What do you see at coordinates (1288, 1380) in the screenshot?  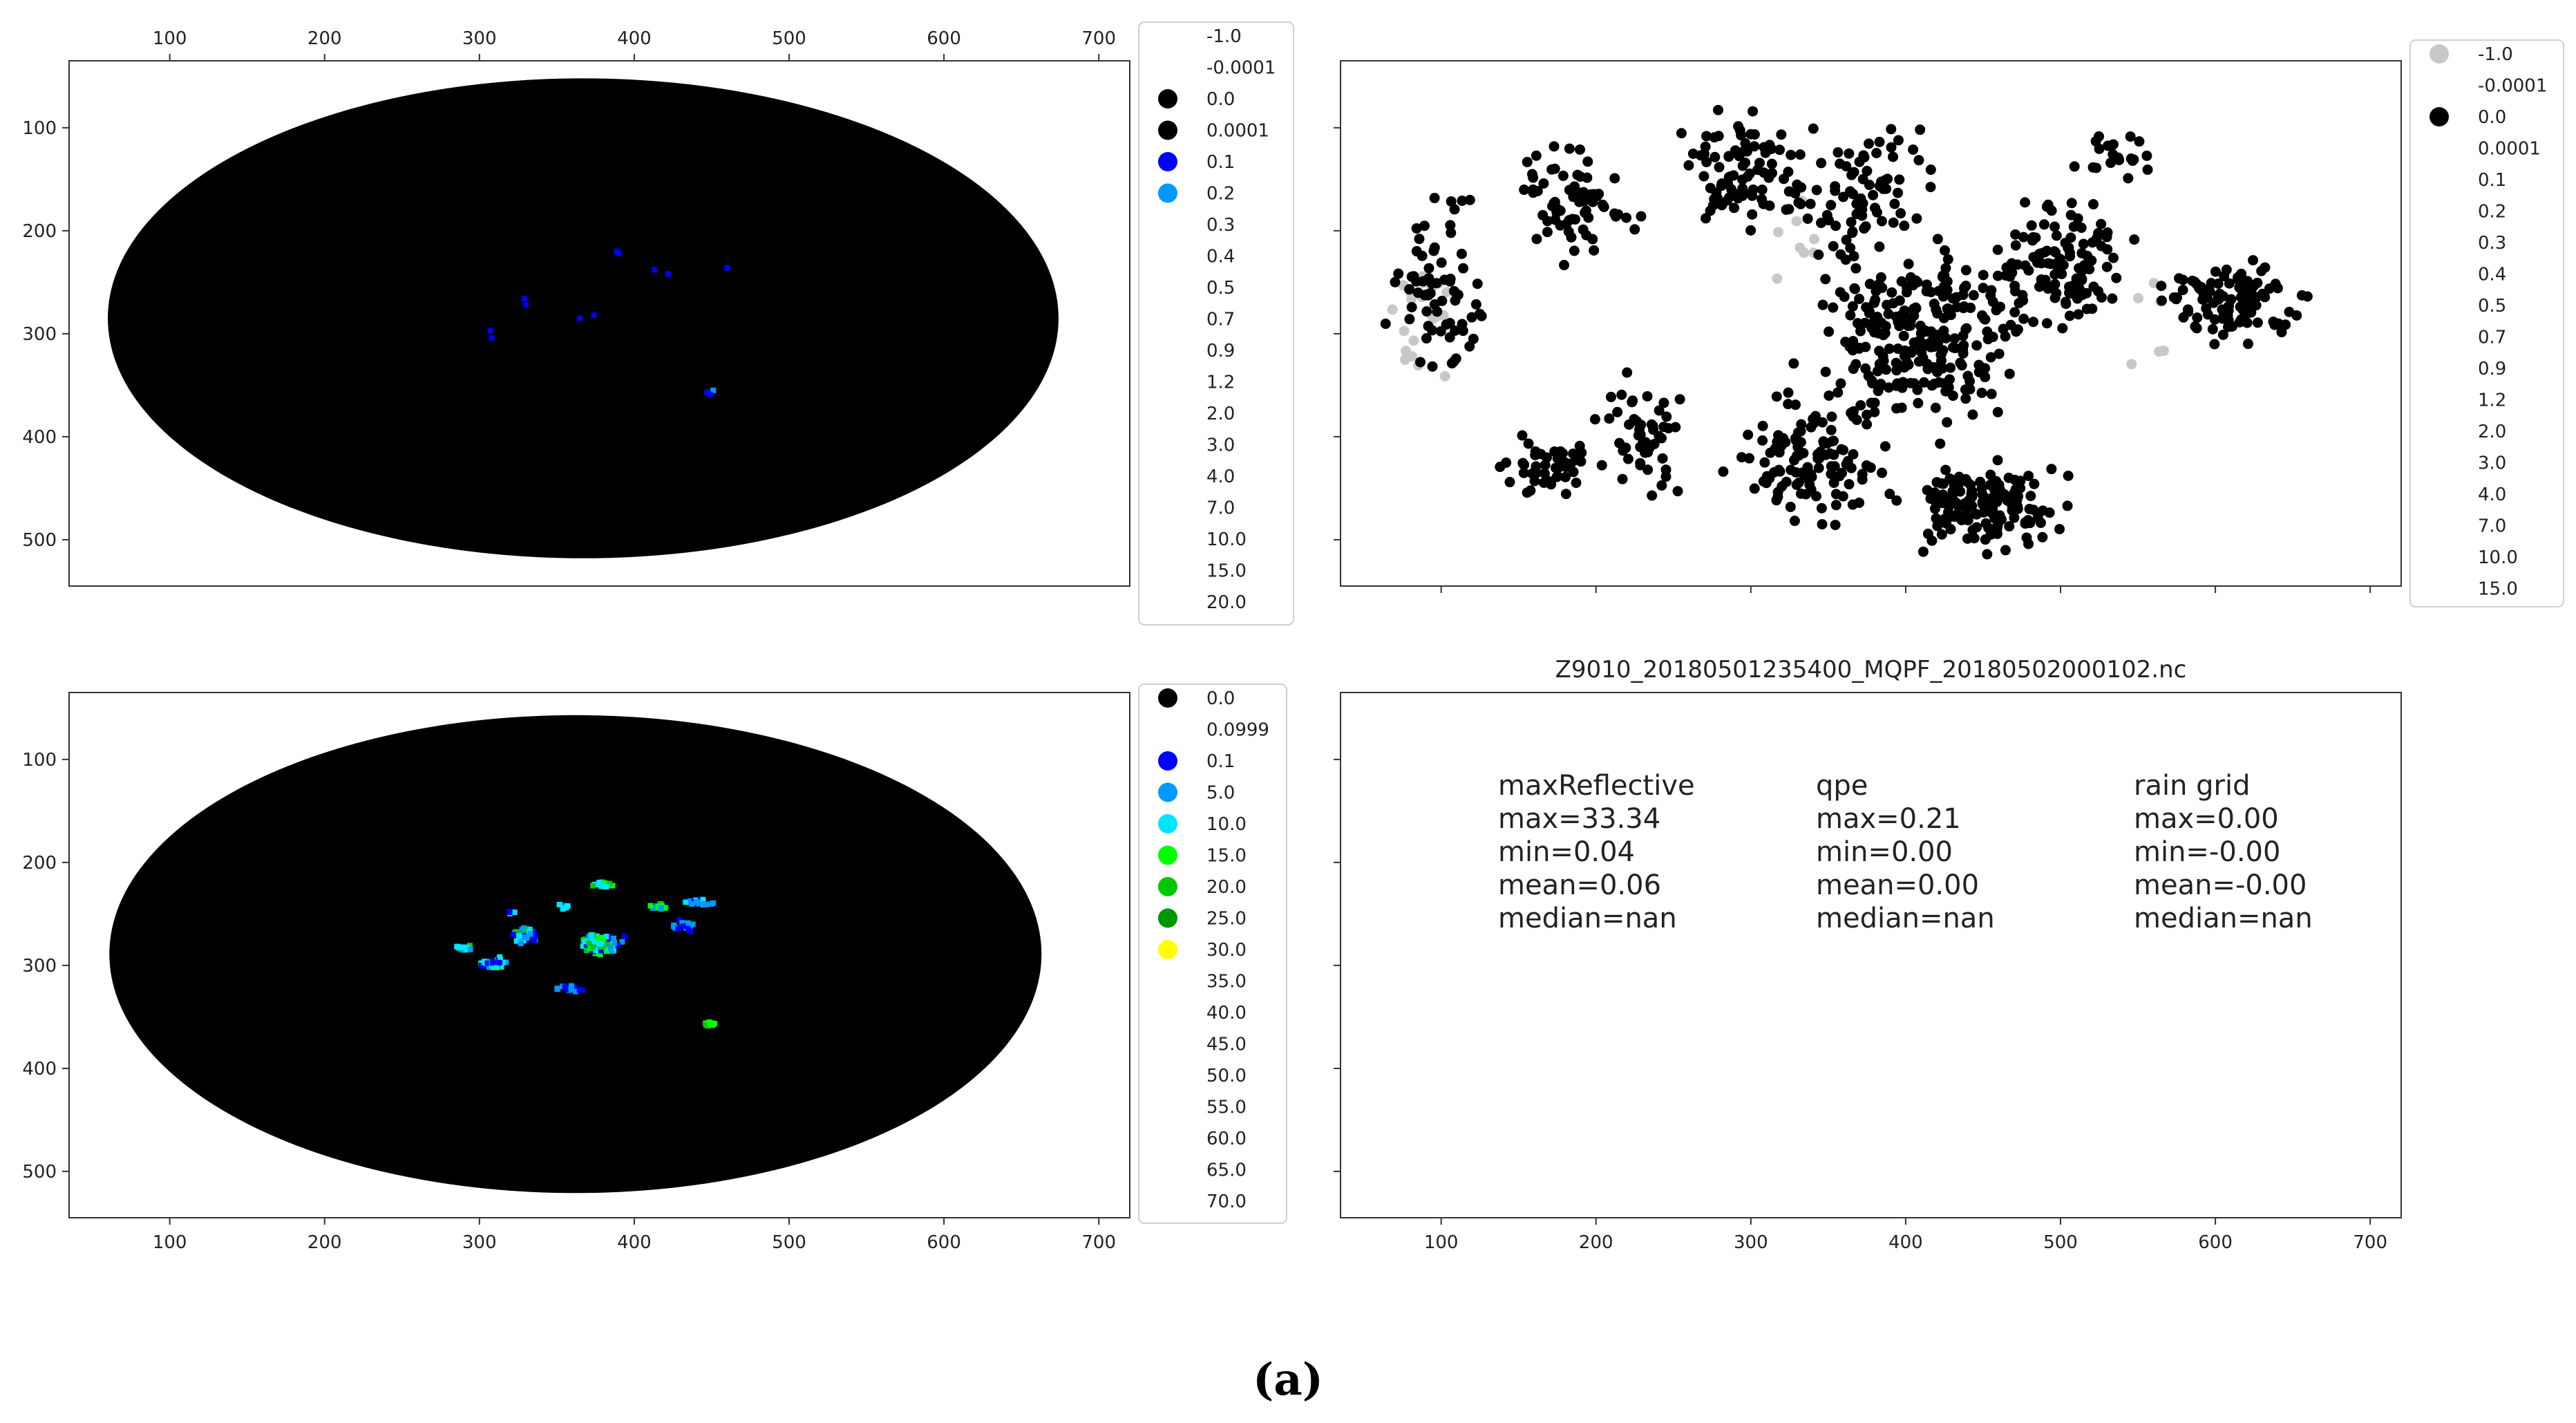 I see `figure-caption: (a)` at bounding box center [1288, 1380].